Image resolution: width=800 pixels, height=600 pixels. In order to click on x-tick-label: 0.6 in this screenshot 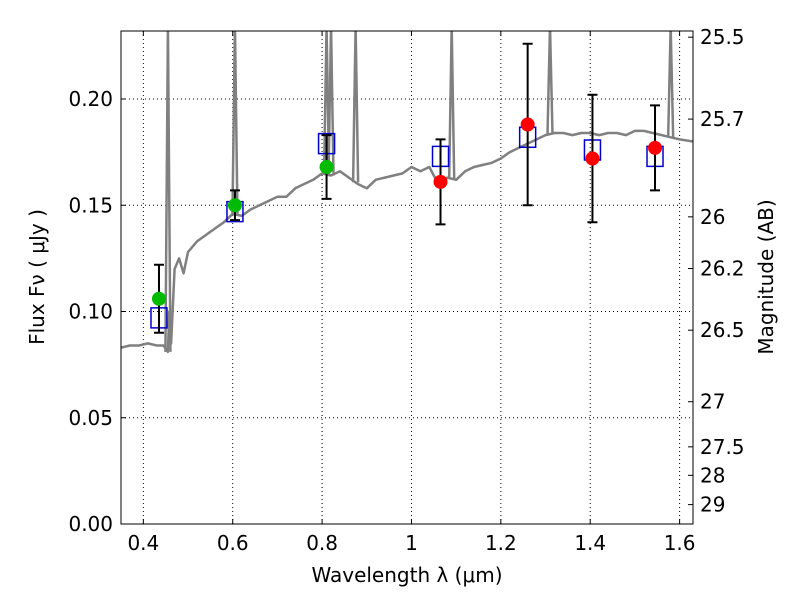, I will do `click(233, 543)`.